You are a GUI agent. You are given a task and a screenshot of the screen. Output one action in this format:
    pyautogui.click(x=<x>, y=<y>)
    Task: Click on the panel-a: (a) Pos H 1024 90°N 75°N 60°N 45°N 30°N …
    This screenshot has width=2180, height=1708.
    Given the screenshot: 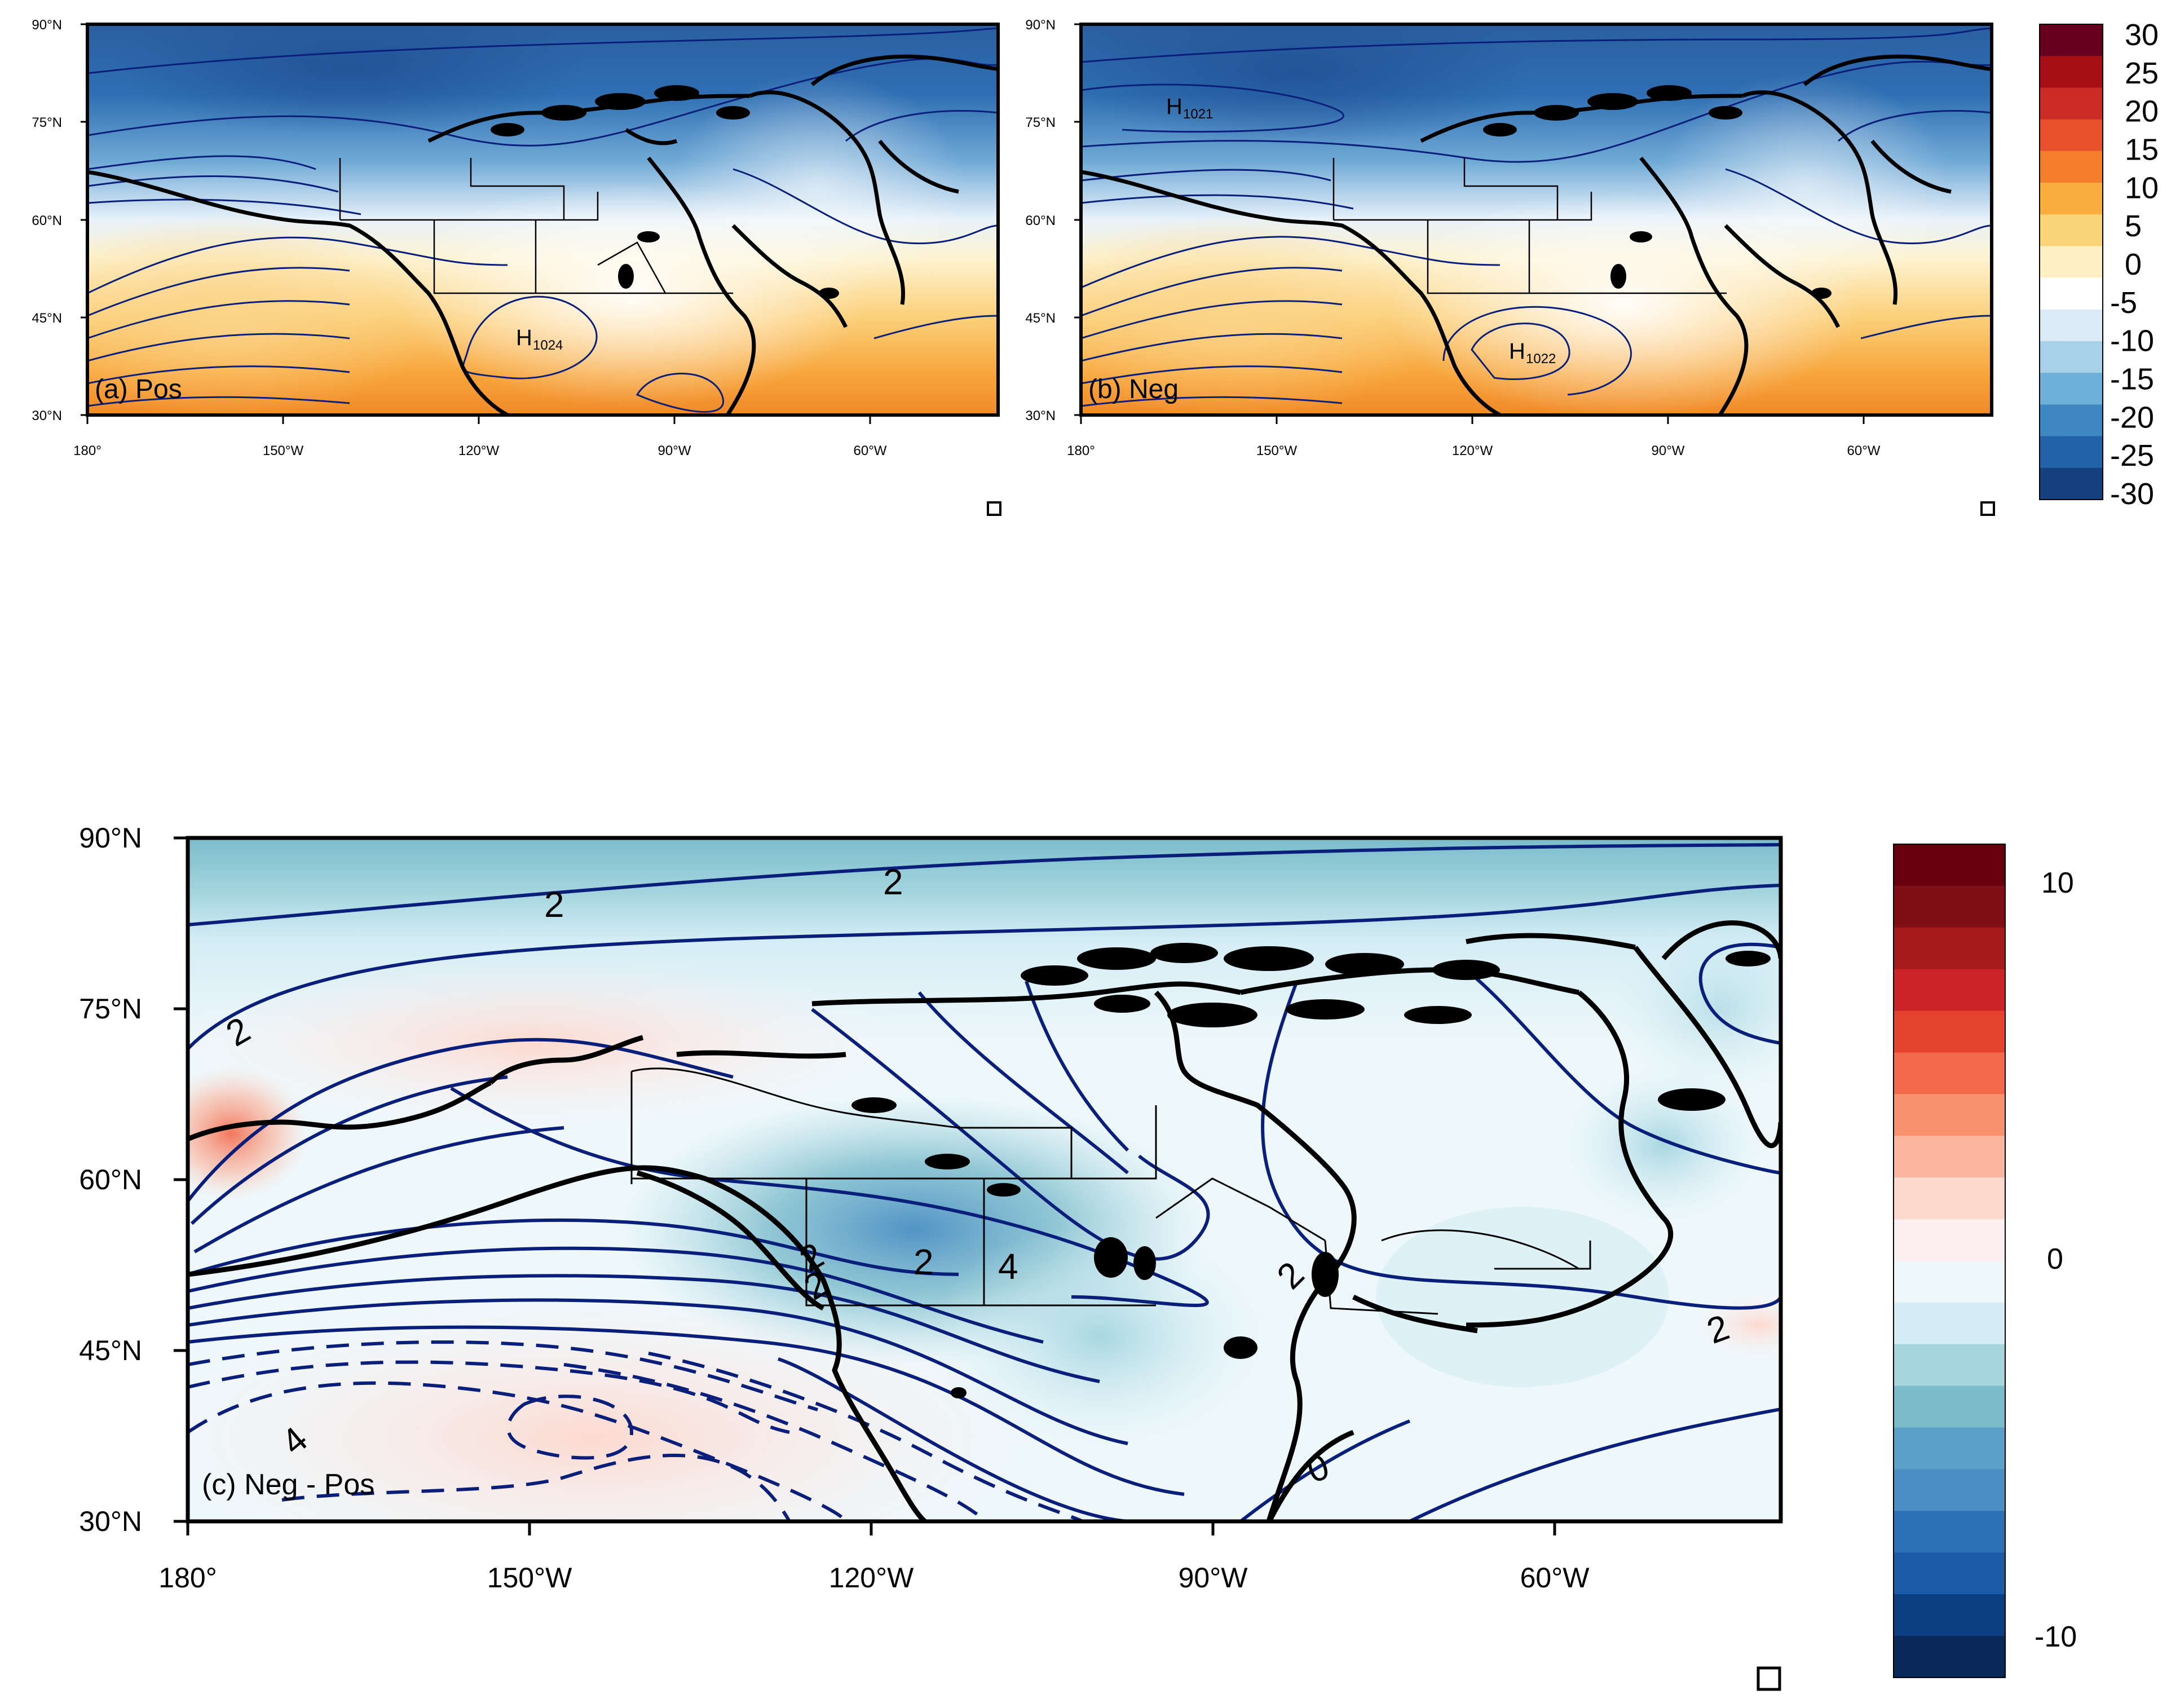 What is the action you would take?
    pyautogui.click(x=516, y=266)
    